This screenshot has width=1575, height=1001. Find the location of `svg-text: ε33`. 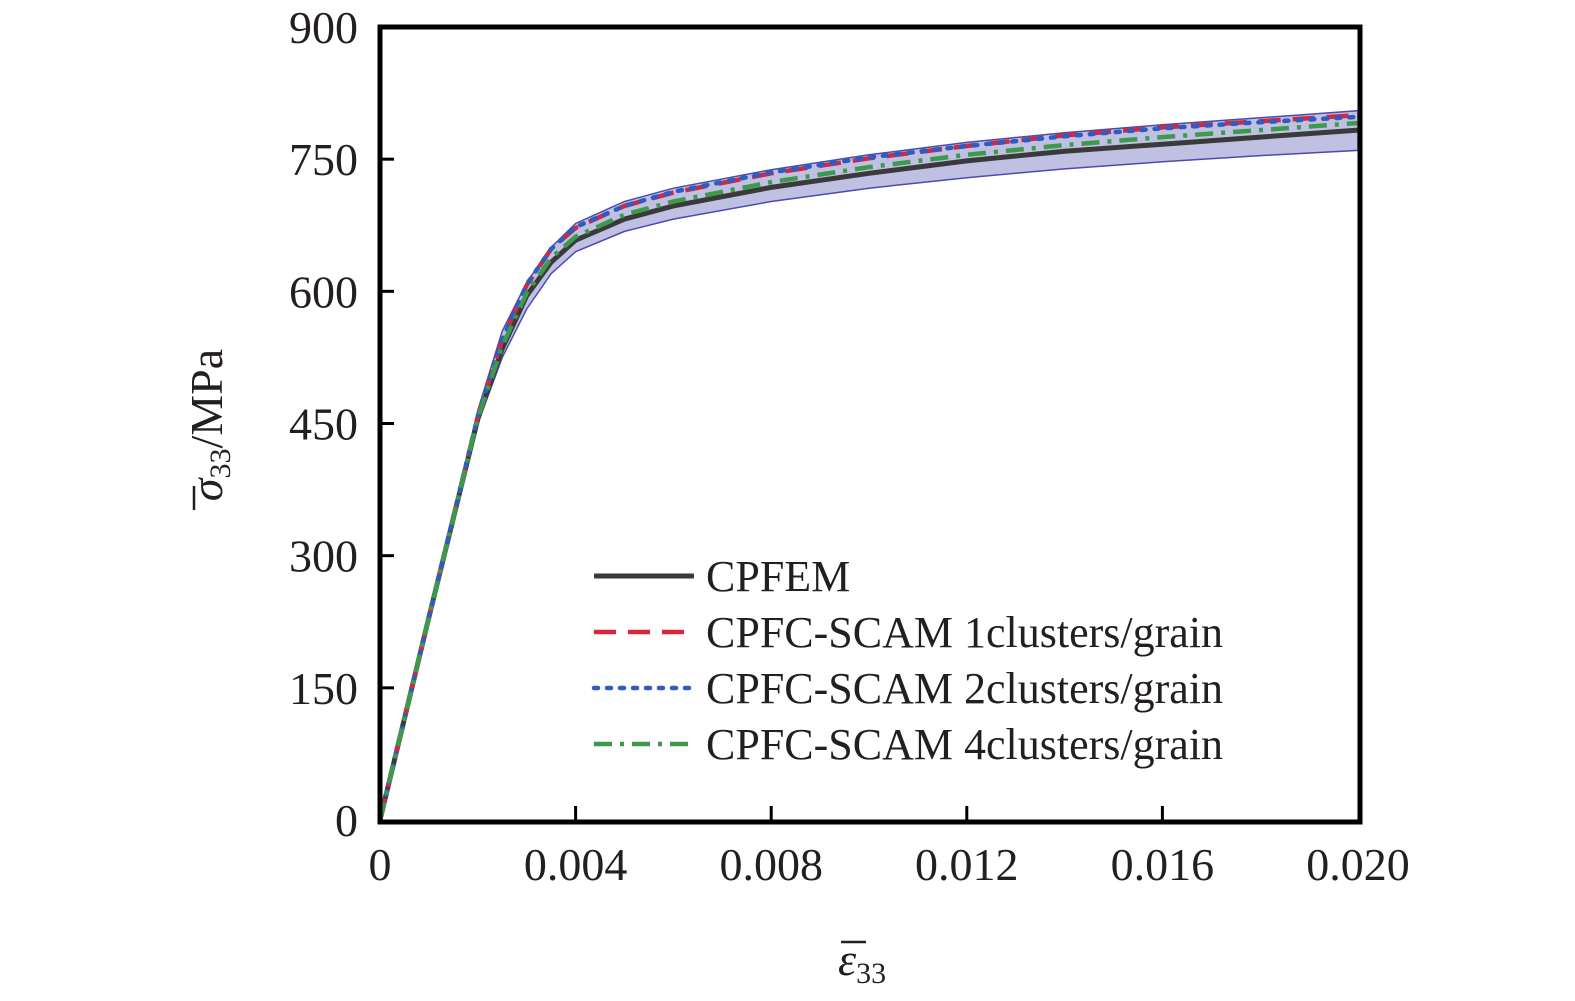

svg-text: ε33 is located at coordinates (862, 962).